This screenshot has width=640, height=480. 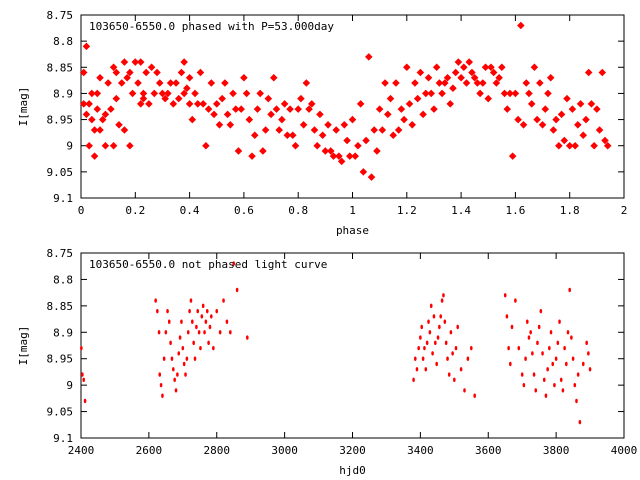 I want to click on y-tick-label: 8.85, so click(x=60, y=306).